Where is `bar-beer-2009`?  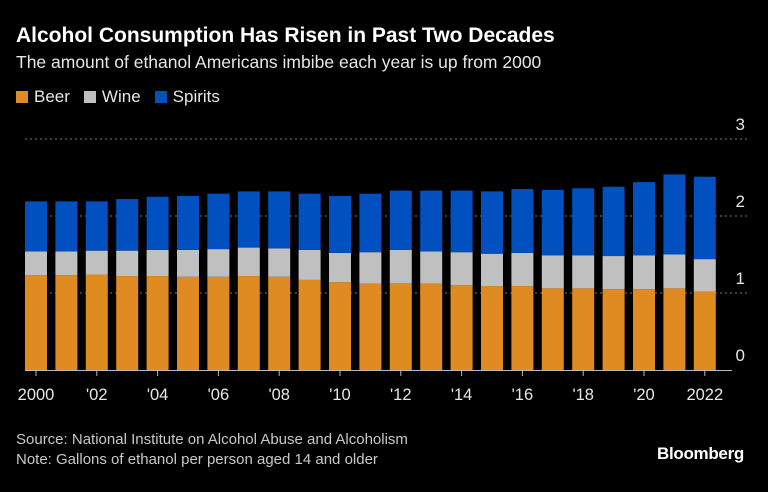
bar-beer-2009 is located at coordinates (309, 324).